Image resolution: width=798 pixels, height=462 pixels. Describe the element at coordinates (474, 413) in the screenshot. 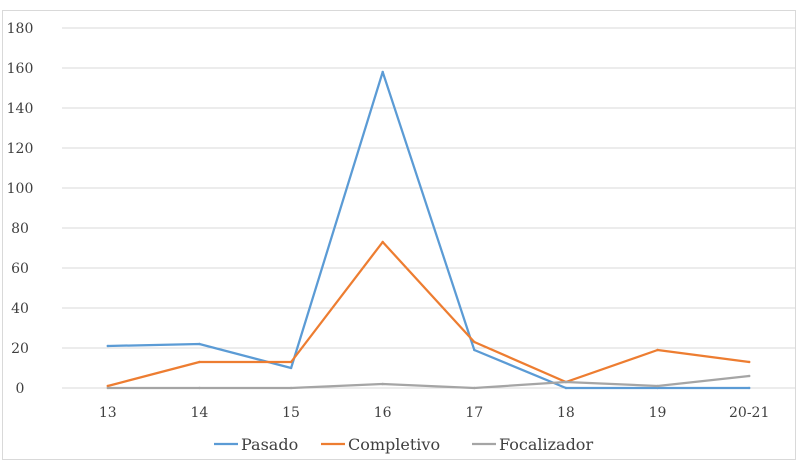

I see `x-tick-label: 17` at that location.